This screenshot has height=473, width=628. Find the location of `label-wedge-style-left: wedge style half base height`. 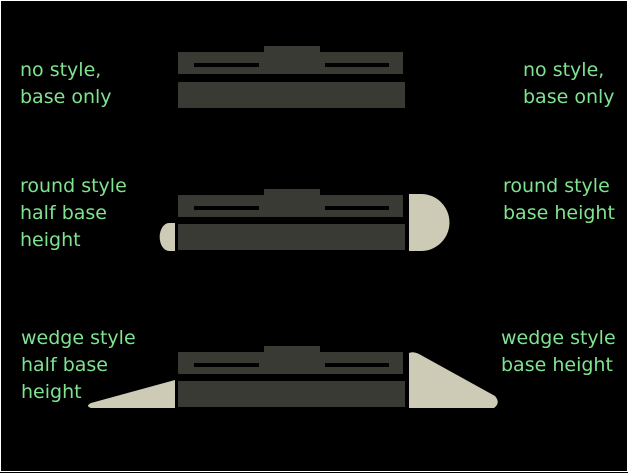

label-wedge-style-left: wedge style half base height is located at coordinates (78, 365).